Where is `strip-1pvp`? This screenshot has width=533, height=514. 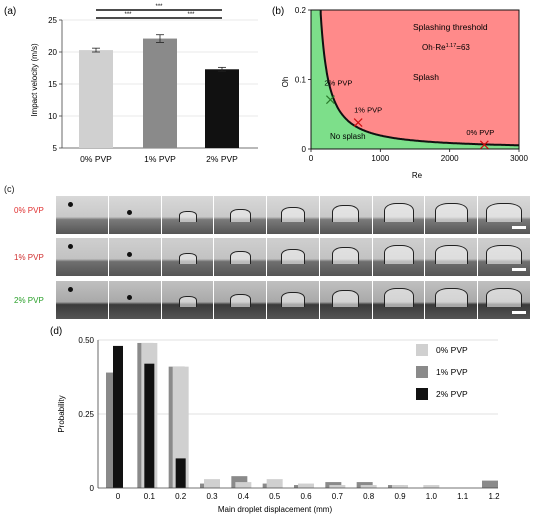
strip-1pvp is located at coordinates (293, 257).